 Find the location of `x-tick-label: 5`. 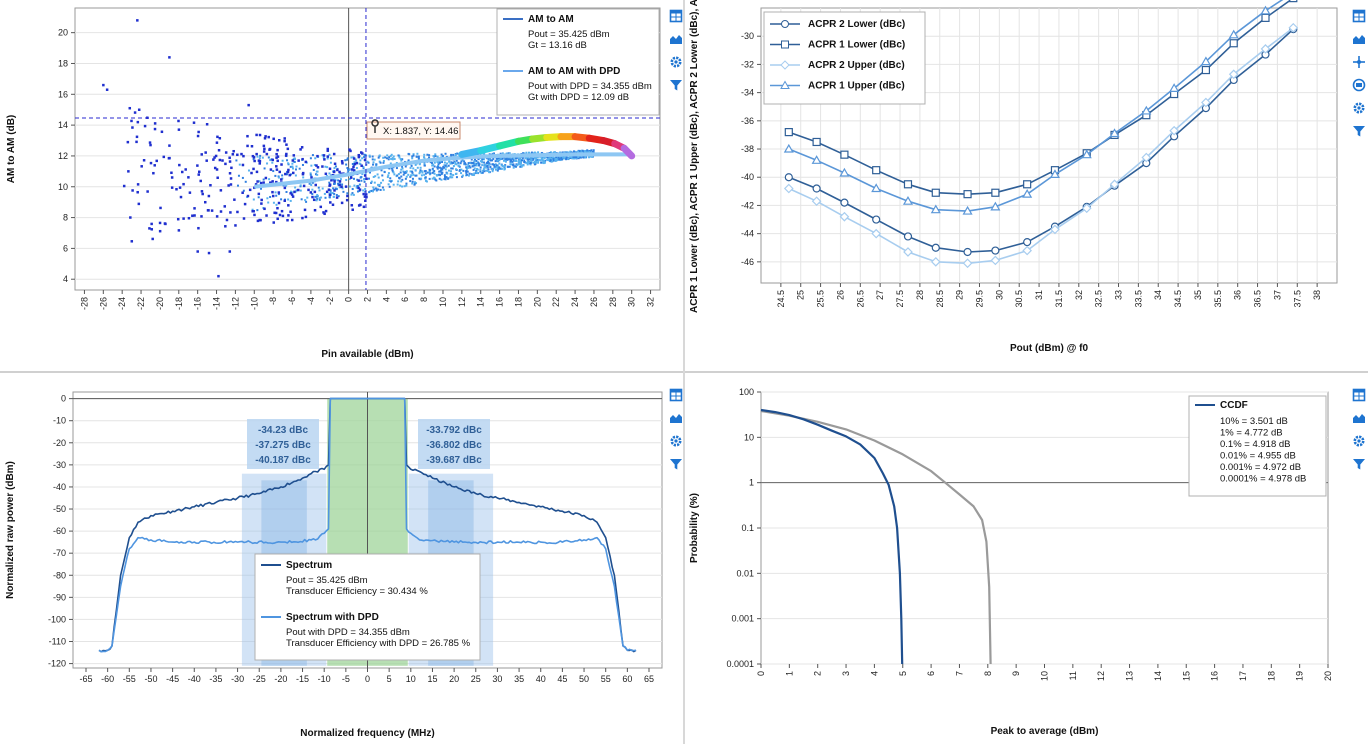

x-tick-label: 5 is located at coordinates (389, 679).